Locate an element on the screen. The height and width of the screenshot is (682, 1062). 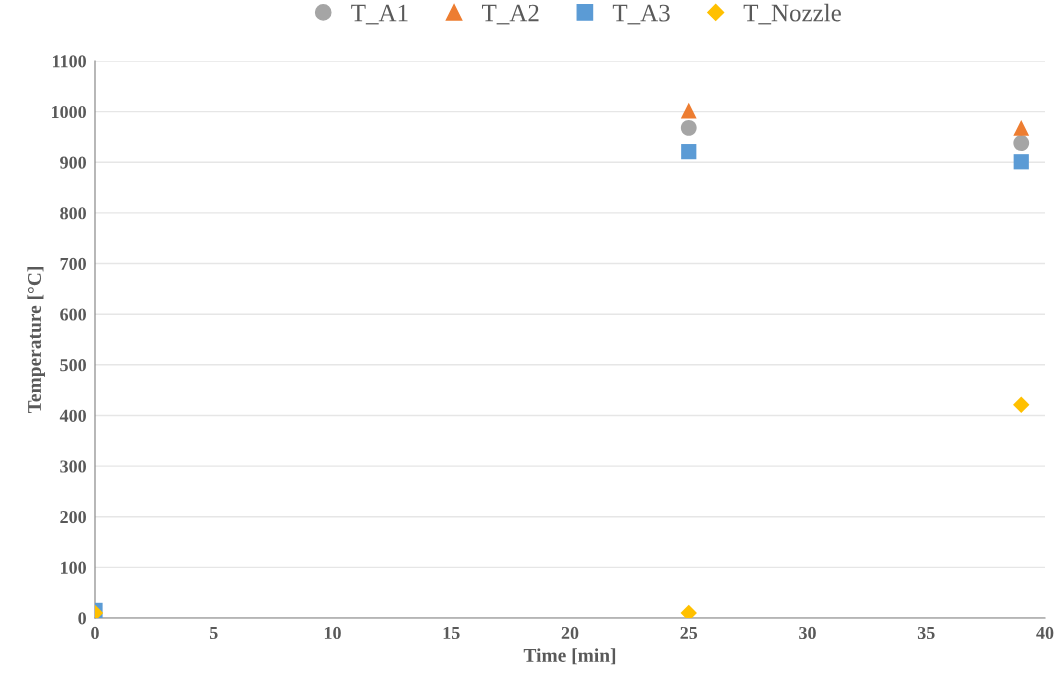
y-tick-label: 0 is located at coordinates (82, 618).